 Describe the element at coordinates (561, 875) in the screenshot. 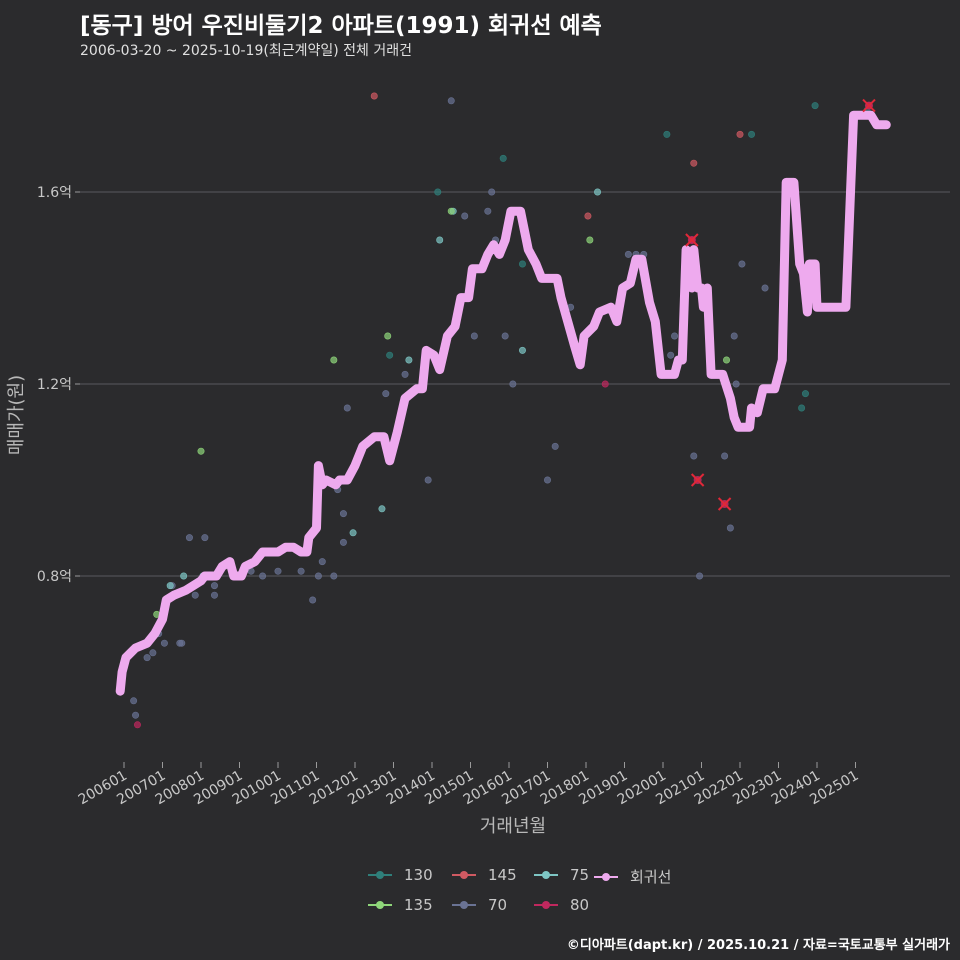

I see `legend-item: 75` at that location.